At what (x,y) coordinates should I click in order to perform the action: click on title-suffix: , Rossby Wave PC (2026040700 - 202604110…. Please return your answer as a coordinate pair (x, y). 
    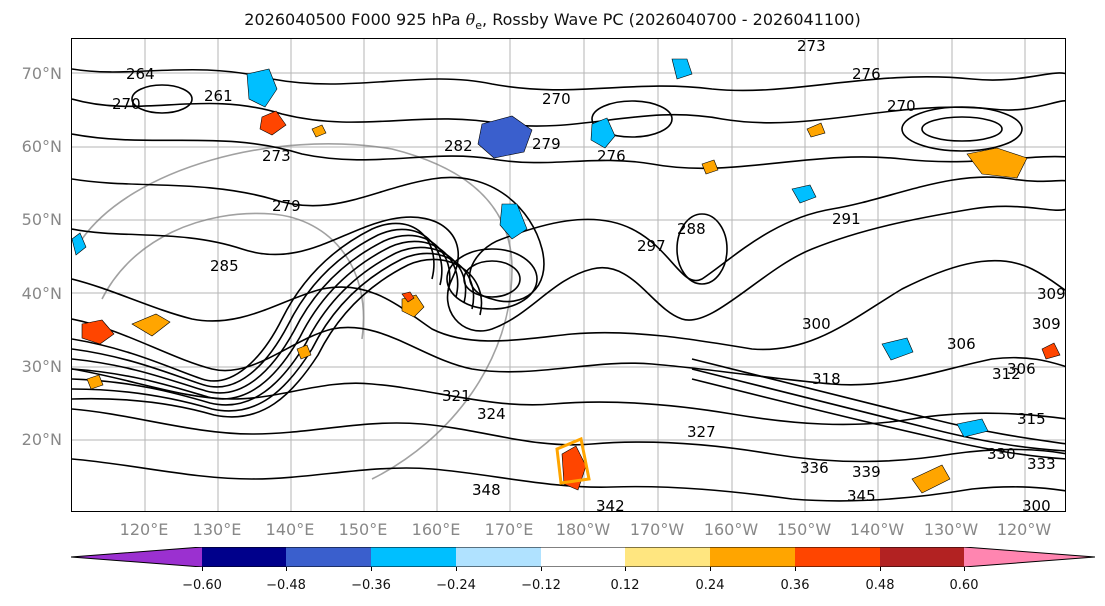
    Looking at the image, I should click on (671, 19).